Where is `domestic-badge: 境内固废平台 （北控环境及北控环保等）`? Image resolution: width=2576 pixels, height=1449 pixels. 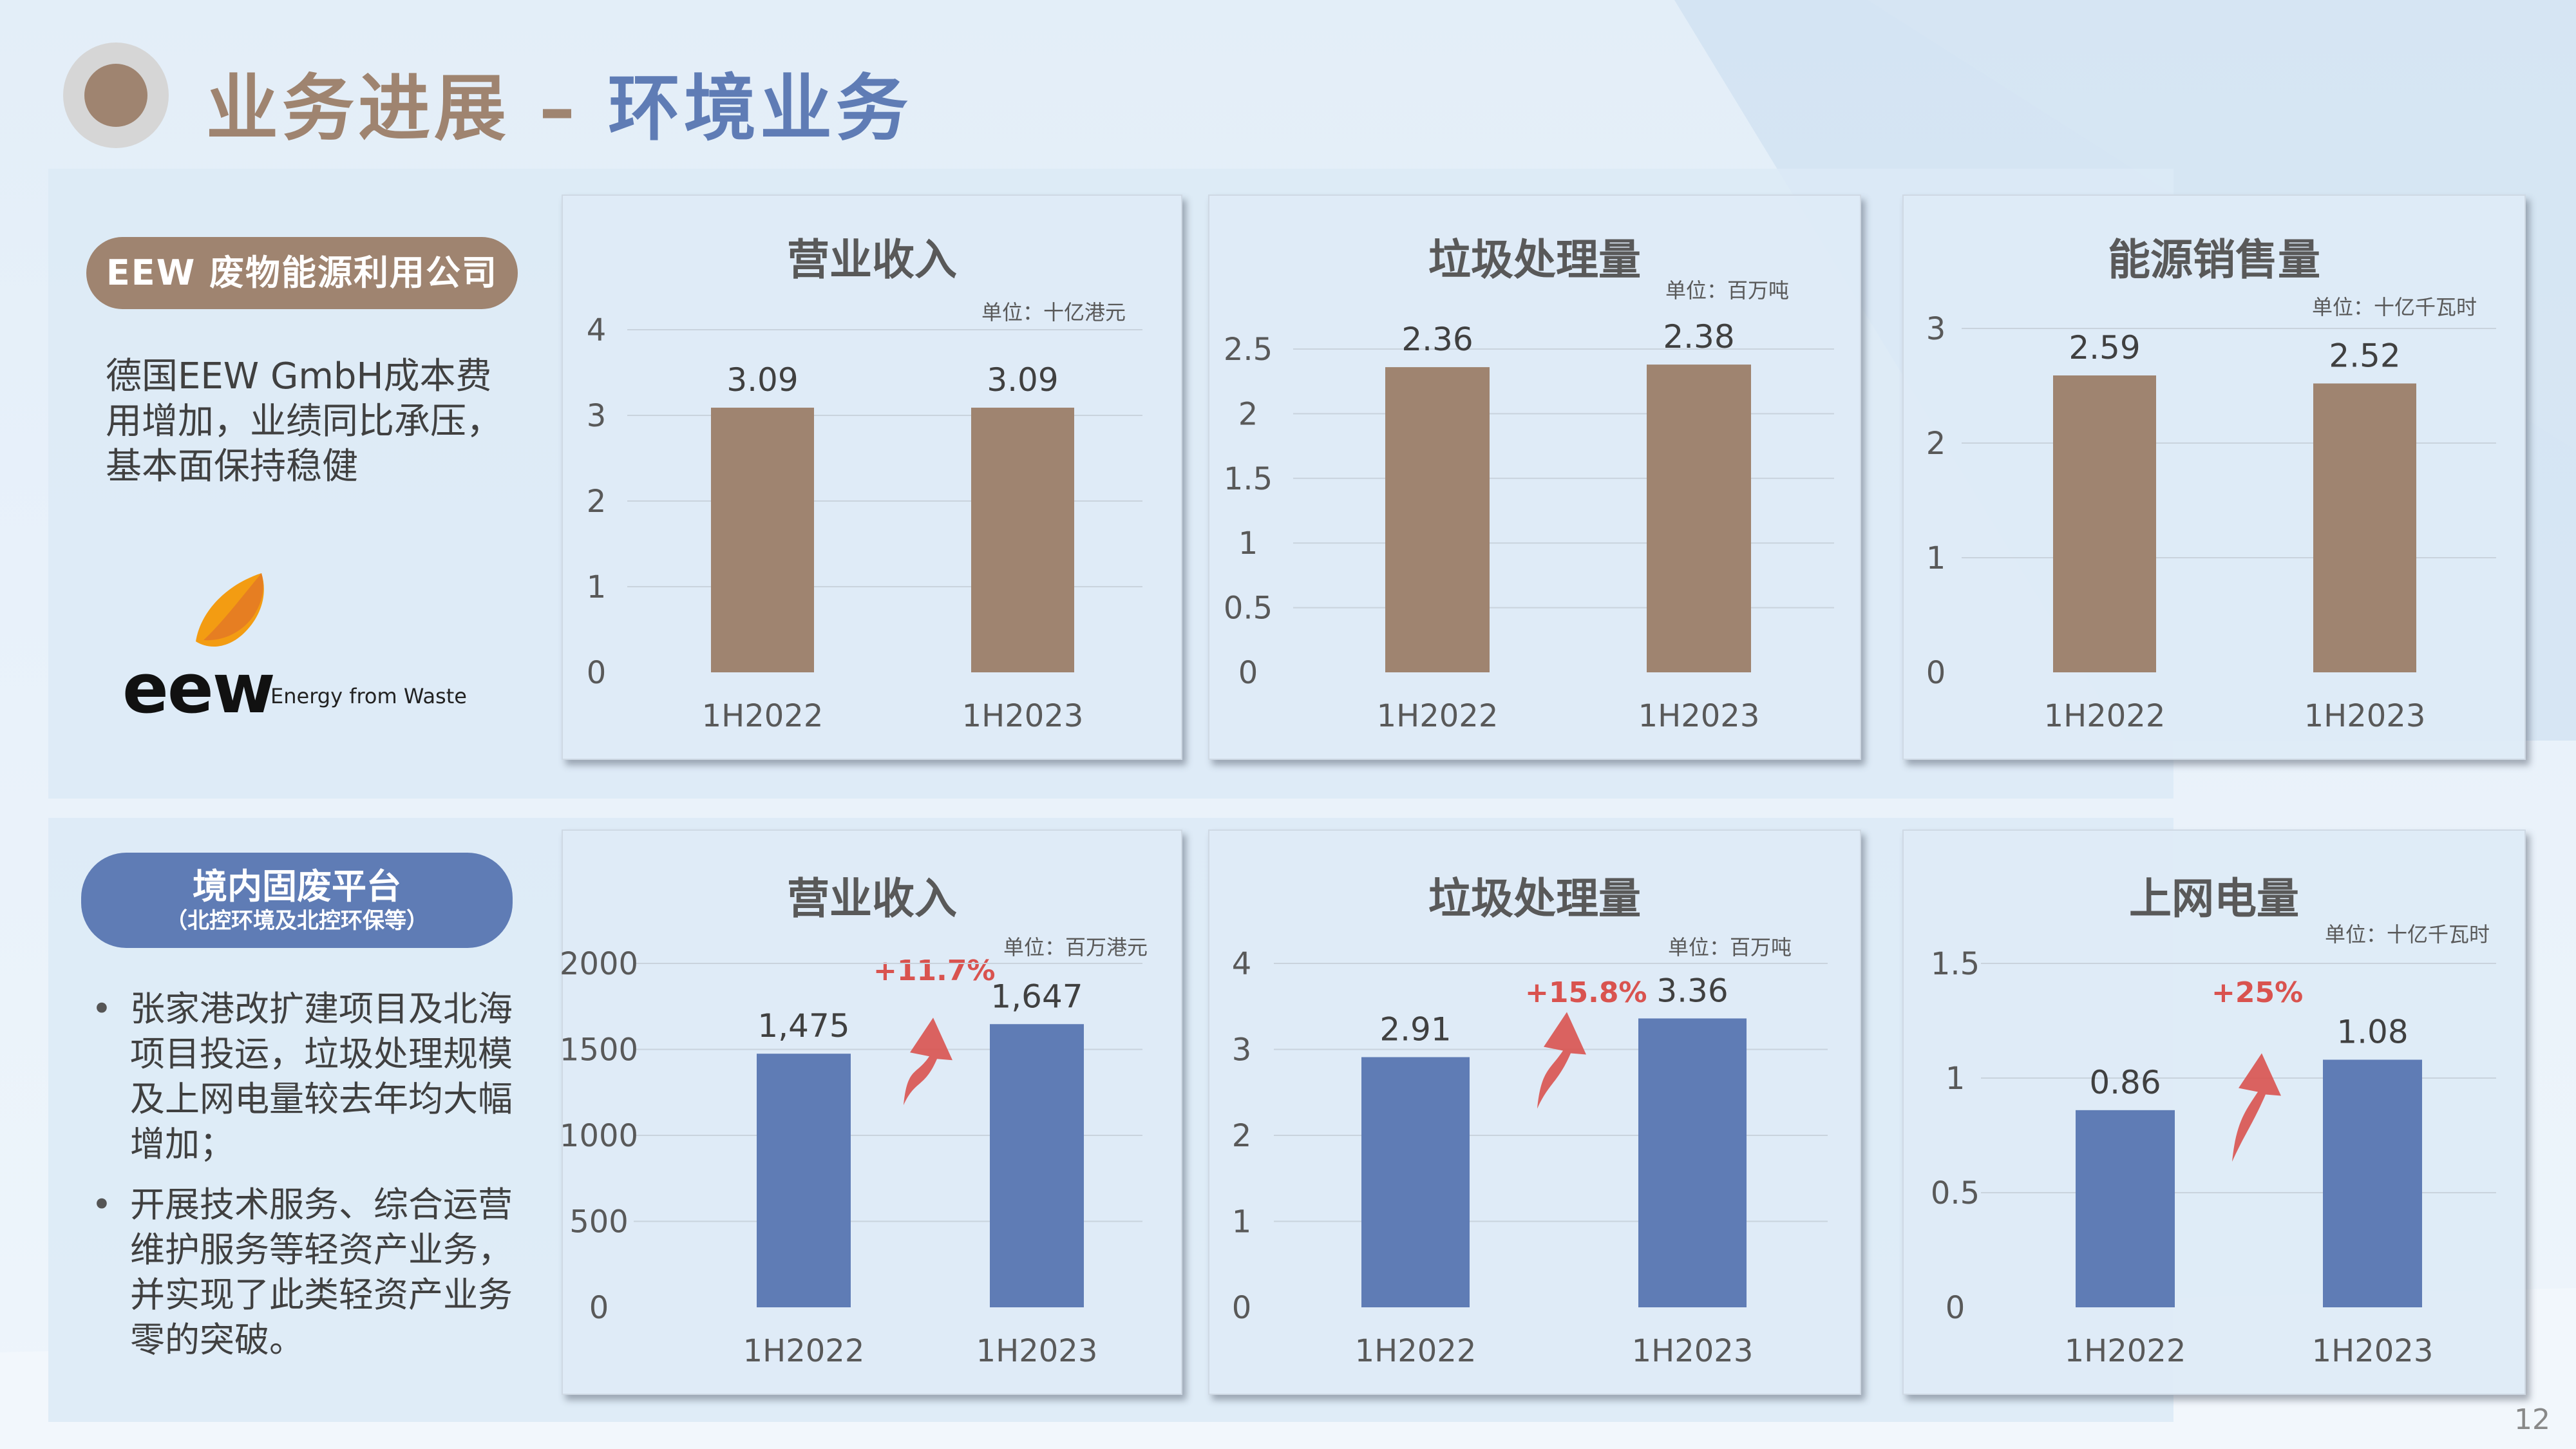
domestic-badge: 境内固废平台 （北控环境及北控环保等） is located at coordinates (297, 901).